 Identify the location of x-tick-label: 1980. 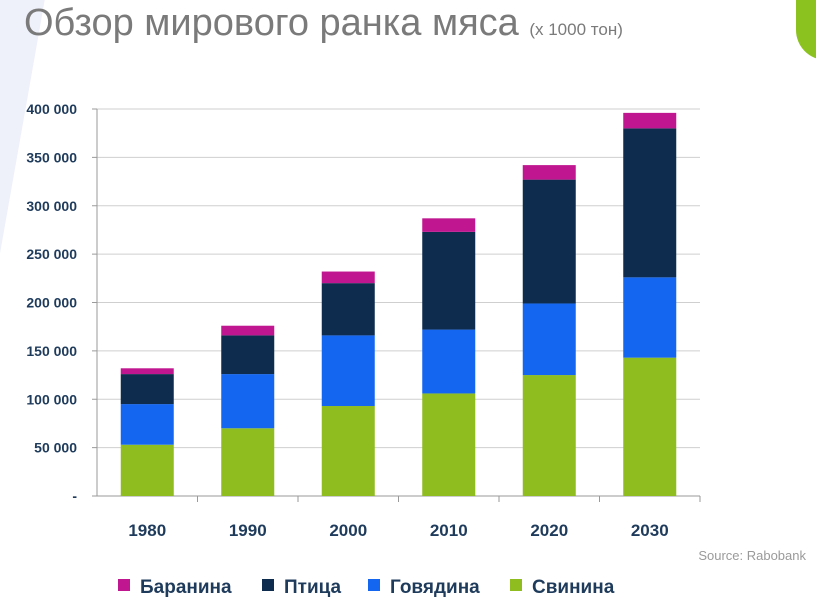
(147, 530).